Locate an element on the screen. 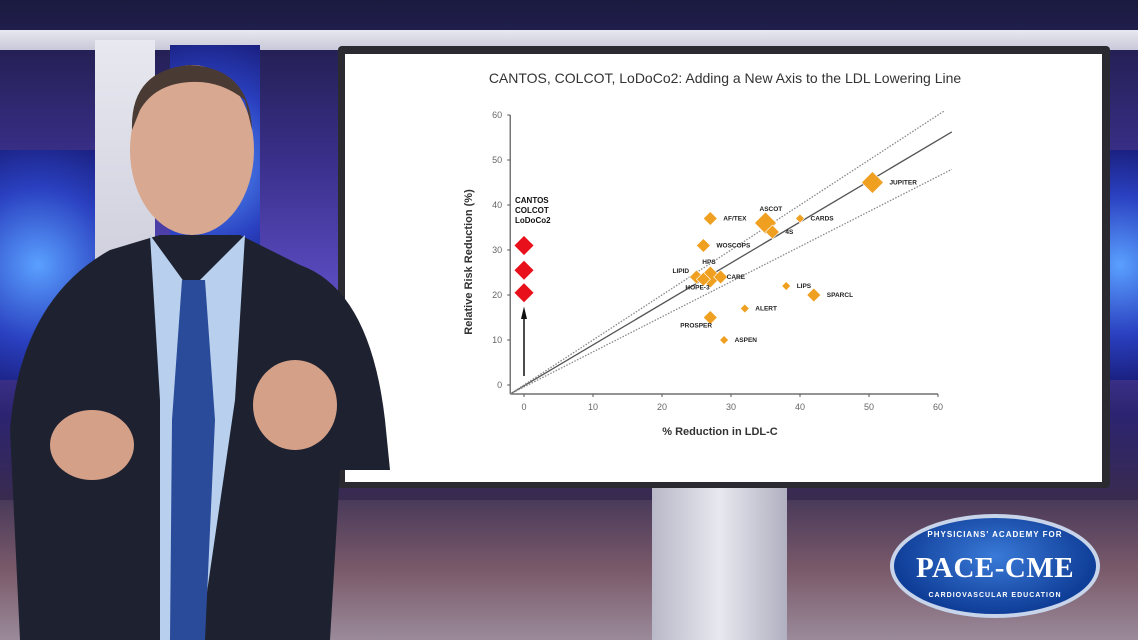 The width and height of the screenshot is (1138, 640). studio-screen-right is located at coordinates (1123, 265).